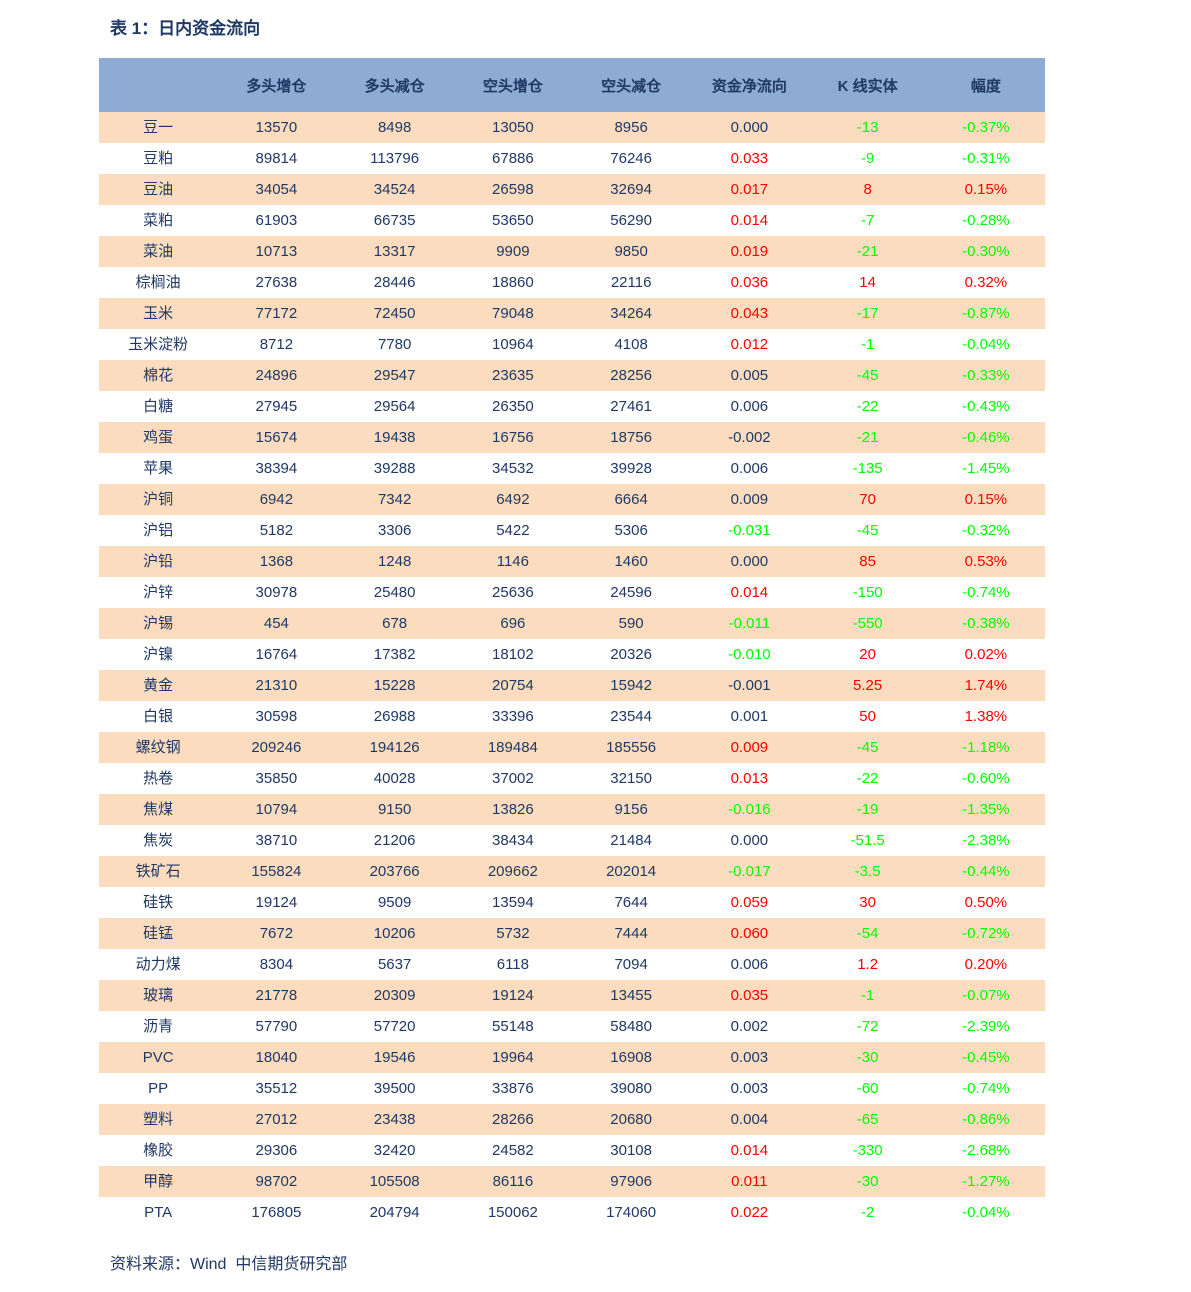  What do you see at coordinates (572, 1088) in the screenshot?
I see `table-row: PP 35512 39500 33876 39080 0.003 -60 -0.74%` at bounding box center [572, 1088].